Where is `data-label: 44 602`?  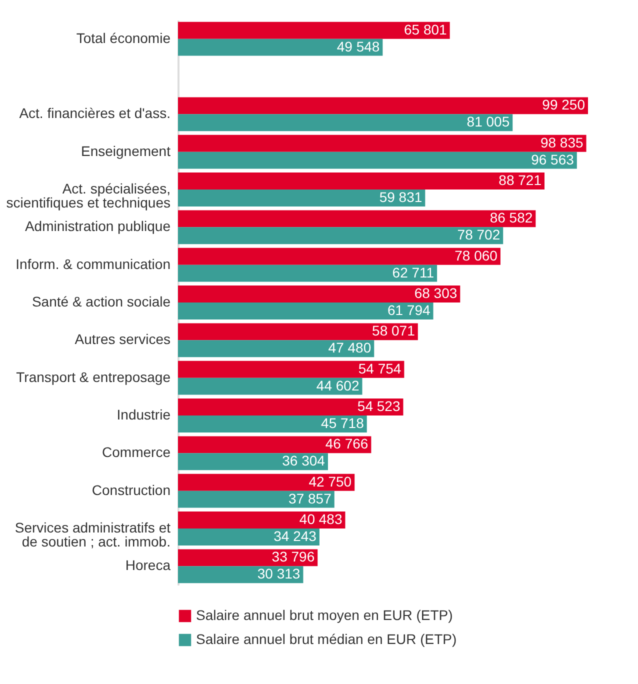 data-label: 44 602 is located at coordinates (338, 385).